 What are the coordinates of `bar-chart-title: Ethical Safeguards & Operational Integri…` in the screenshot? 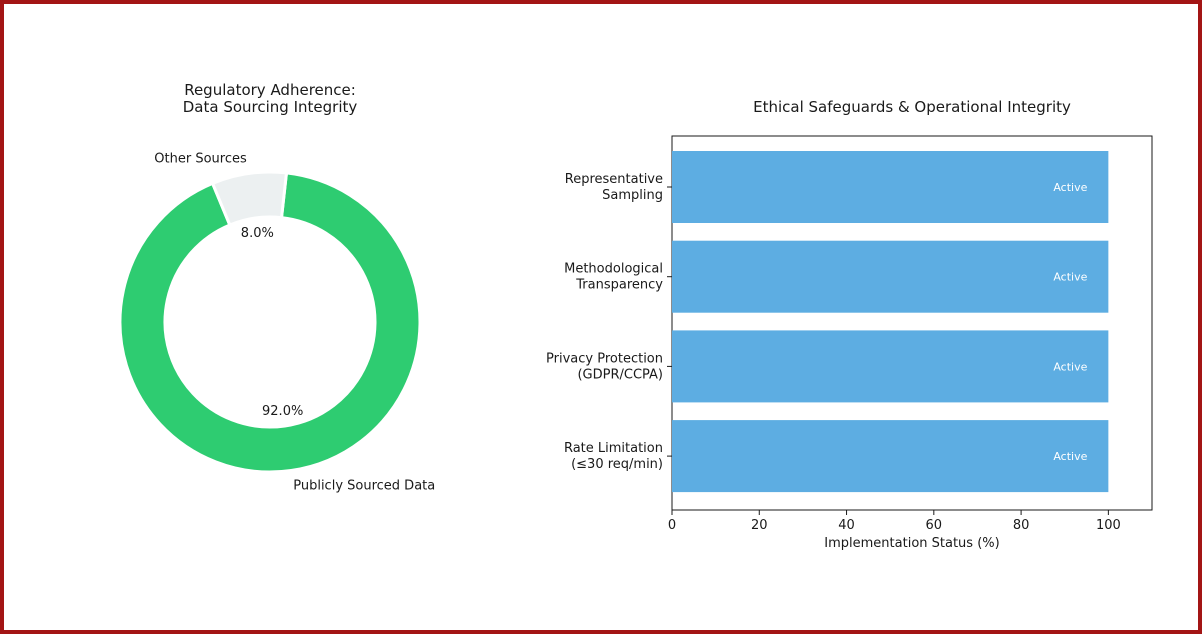 It's located at (912, 107).